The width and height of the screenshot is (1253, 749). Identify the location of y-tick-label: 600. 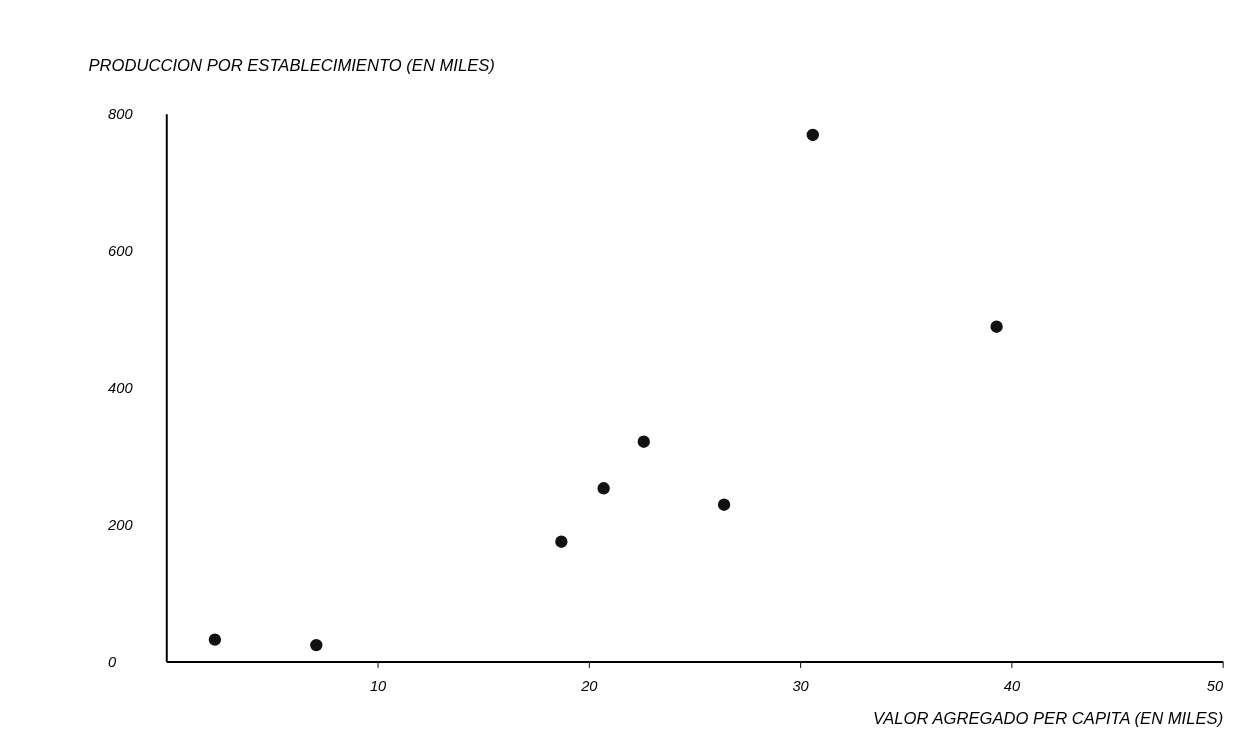
(121, 251).